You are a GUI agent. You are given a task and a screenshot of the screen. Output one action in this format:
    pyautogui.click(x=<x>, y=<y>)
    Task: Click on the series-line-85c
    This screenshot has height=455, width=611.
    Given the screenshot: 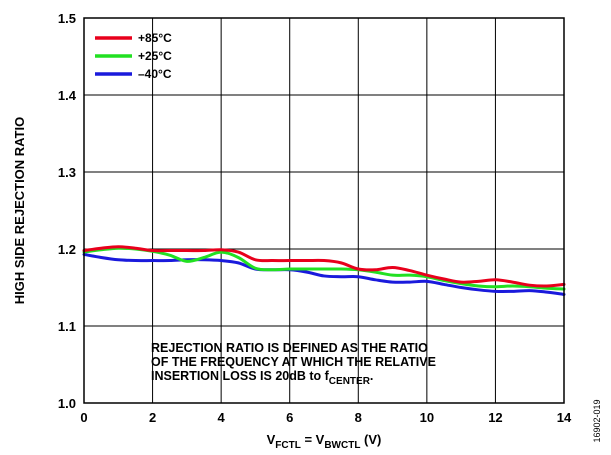 What is the action you would take?
    pyautogui.click(x=324, y=266)
    